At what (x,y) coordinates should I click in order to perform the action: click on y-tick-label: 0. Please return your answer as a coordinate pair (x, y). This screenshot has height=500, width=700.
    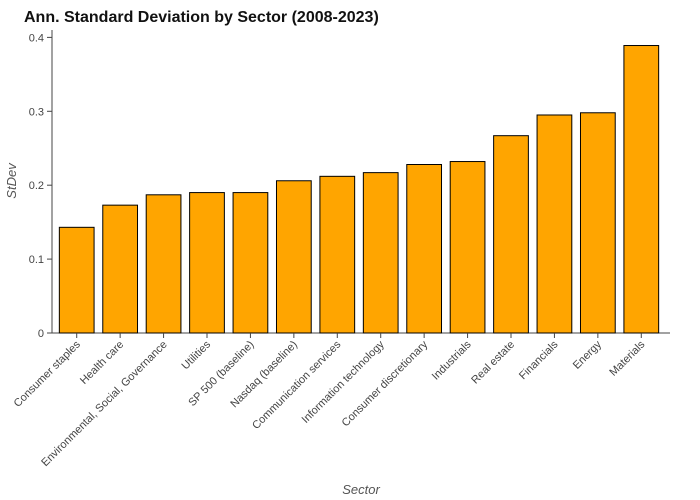
    Looking at the image, I should click on (41, 334).